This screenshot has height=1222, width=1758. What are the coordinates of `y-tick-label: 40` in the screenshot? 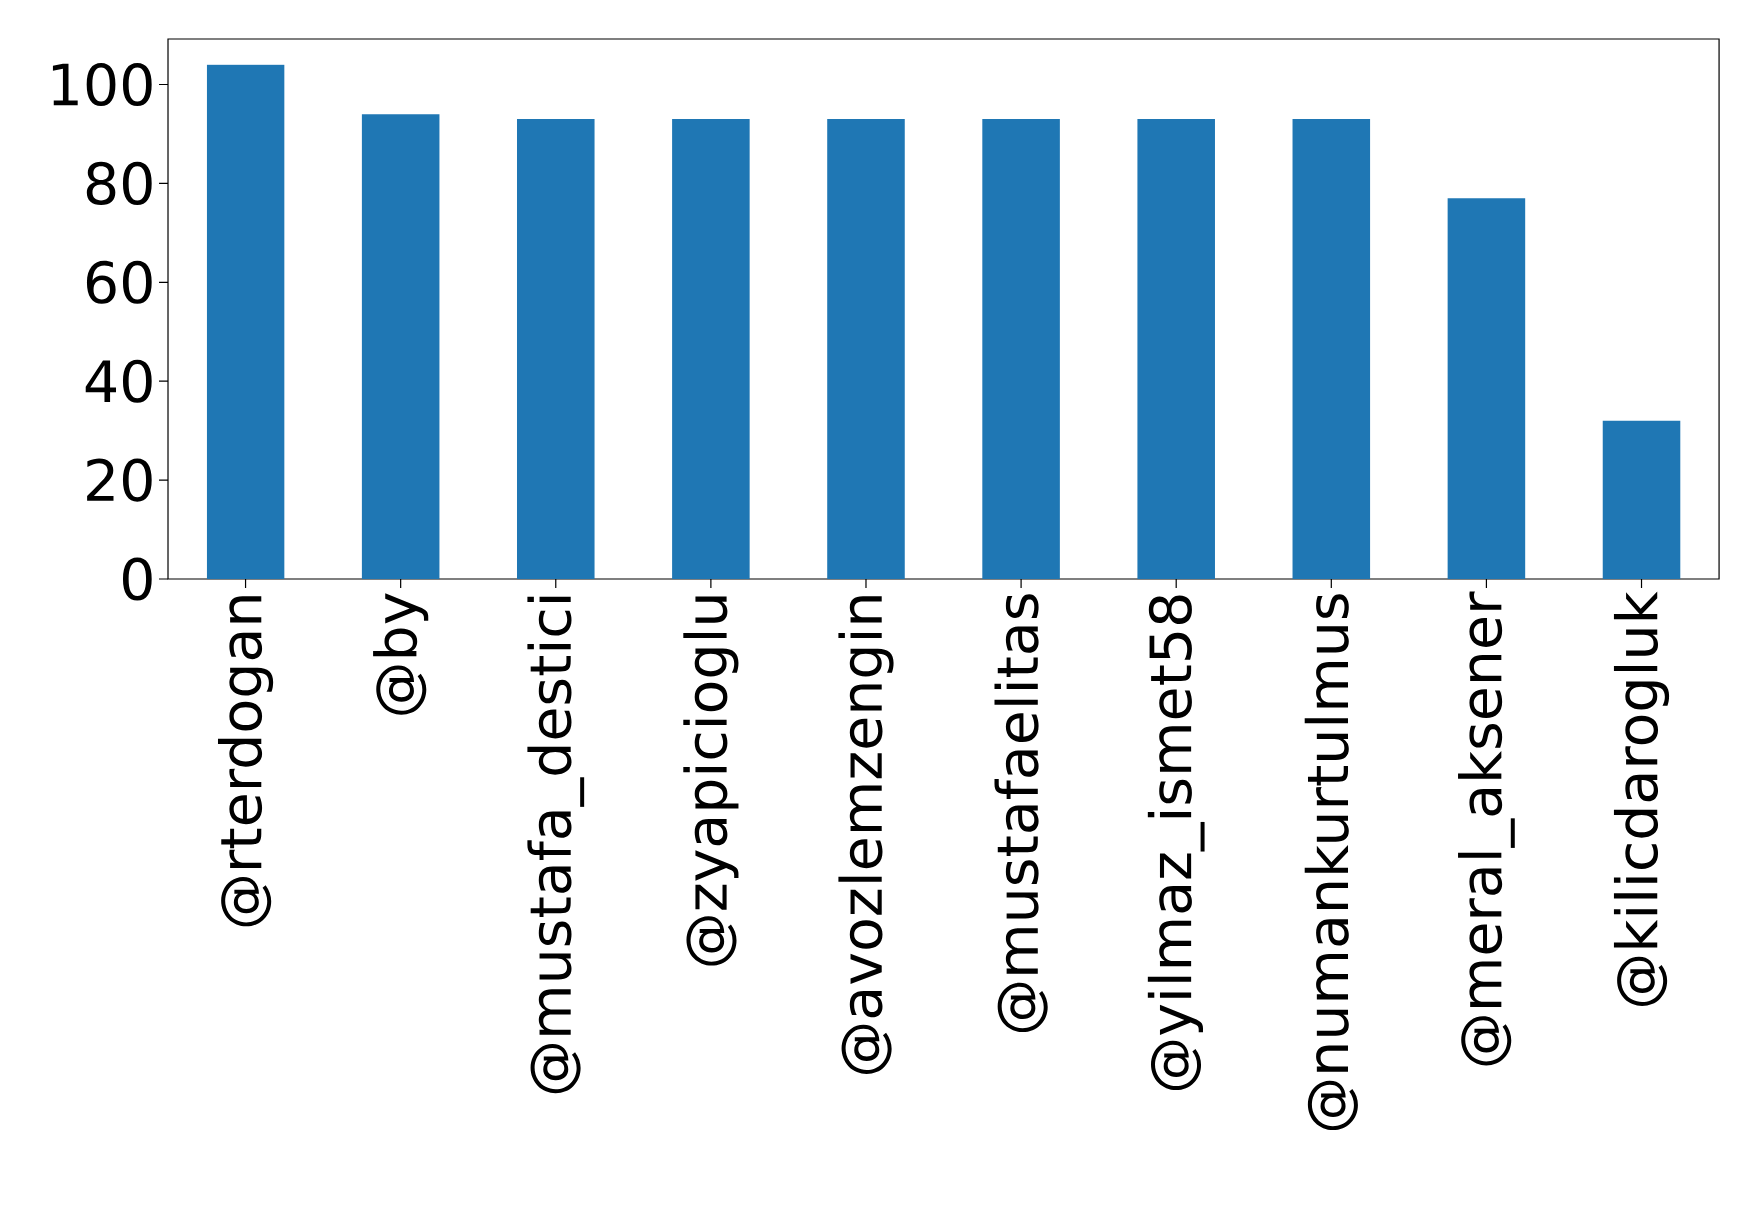 It's located at (118, 381).